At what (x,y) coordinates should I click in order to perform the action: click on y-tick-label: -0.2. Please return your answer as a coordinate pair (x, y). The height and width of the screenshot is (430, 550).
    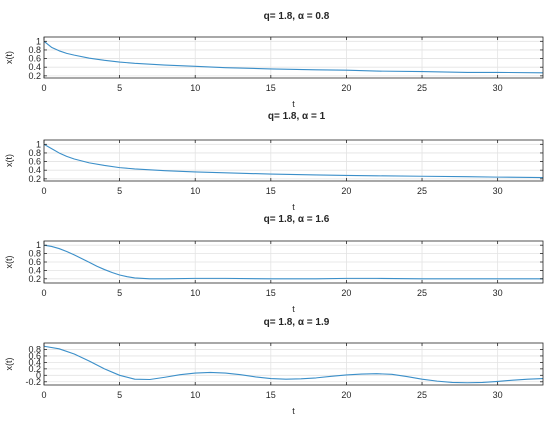
    Looking at the image, I should click on (33, 382).